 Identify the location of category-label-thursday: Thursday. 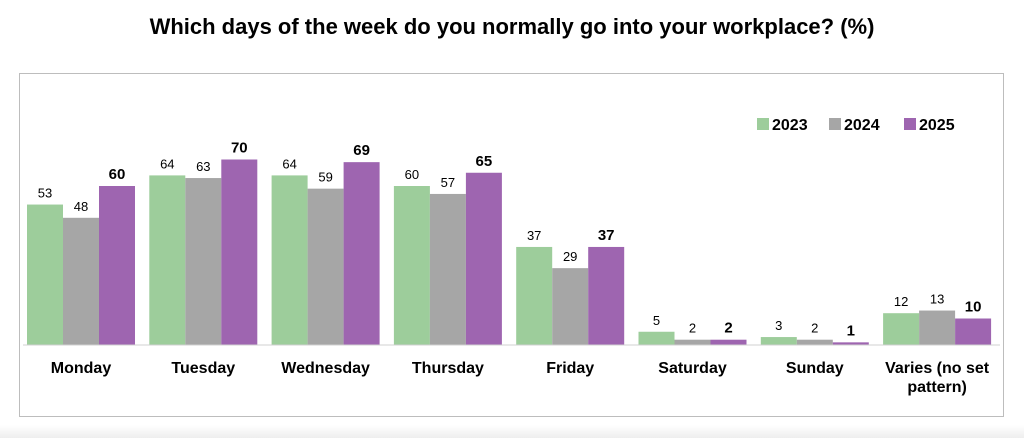
(448, 368).